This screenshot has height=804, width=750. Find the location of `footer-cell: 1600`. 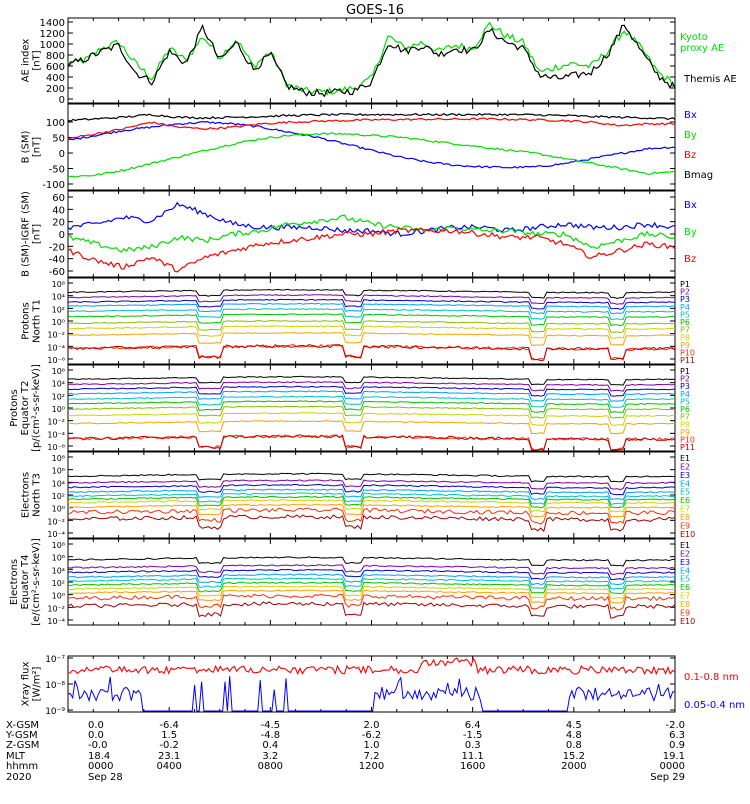

footer-cell: 1600 is located at coordinates (472, 766).